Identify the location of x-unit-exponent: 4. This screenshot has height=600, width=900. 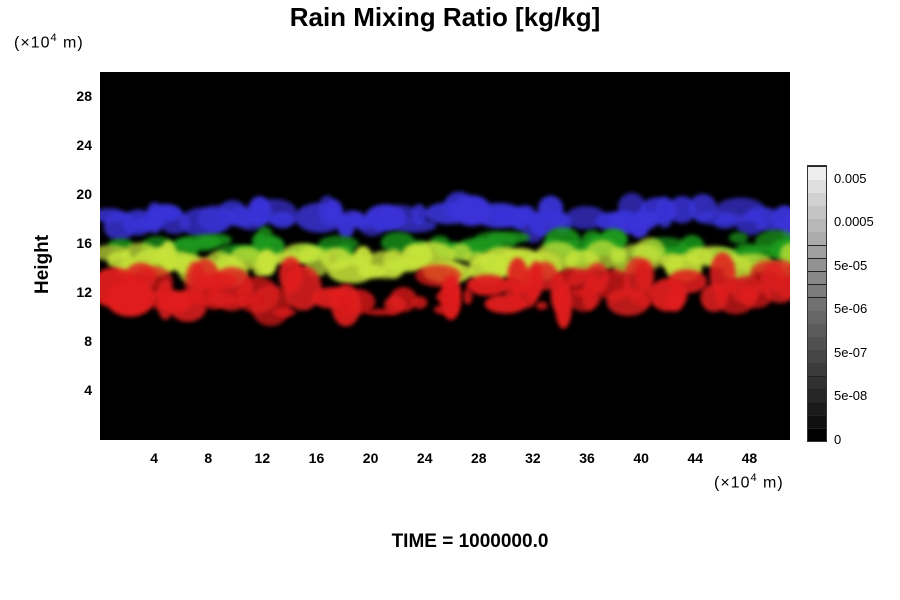
(754, 478).